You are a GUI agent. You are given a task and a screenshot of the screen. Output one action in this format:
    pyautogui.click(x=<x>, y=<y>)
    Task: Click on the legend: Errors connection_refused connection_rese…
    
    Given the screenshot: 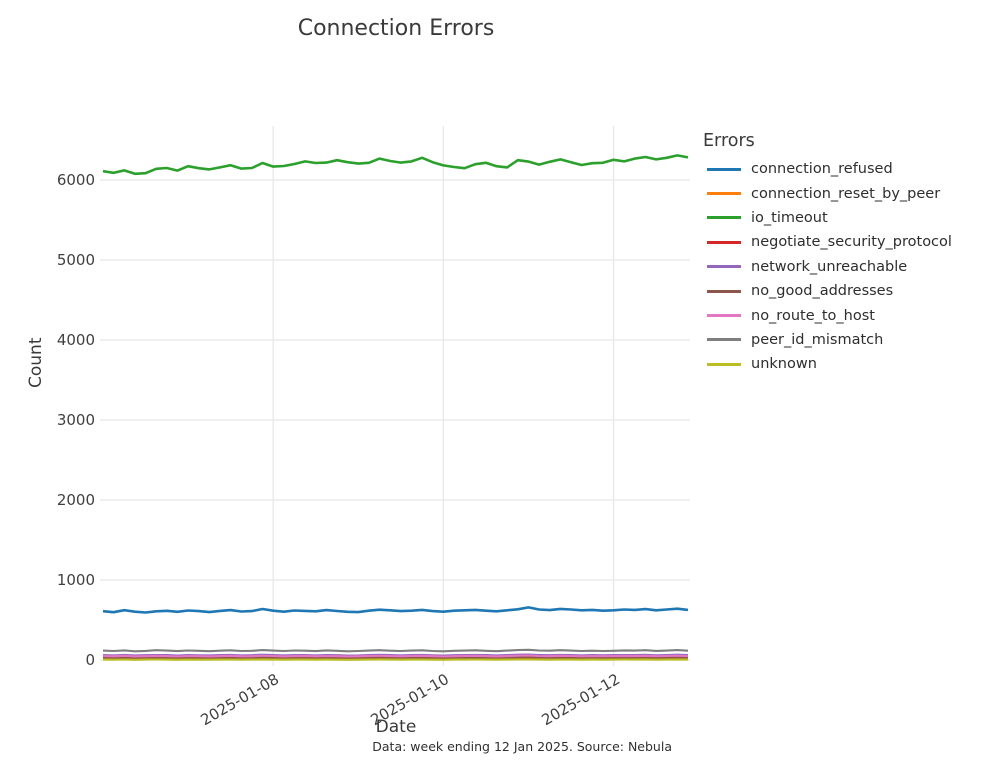 What is the action you would take?
    pyautogui.click(x=845, y=254)
    